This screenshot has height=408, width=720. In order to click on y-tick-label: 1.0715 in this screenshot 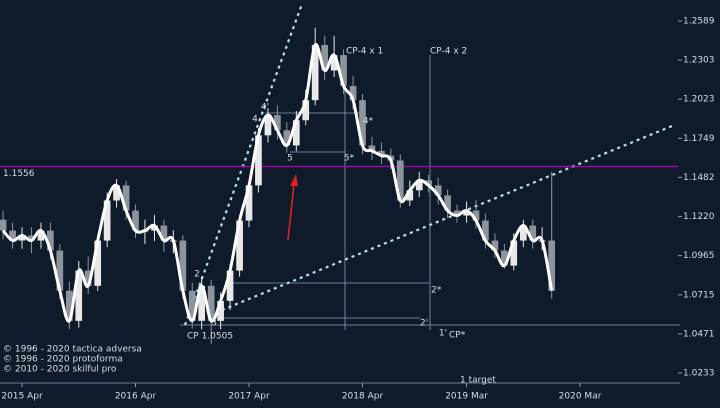, I will do `click(699, 295)`.